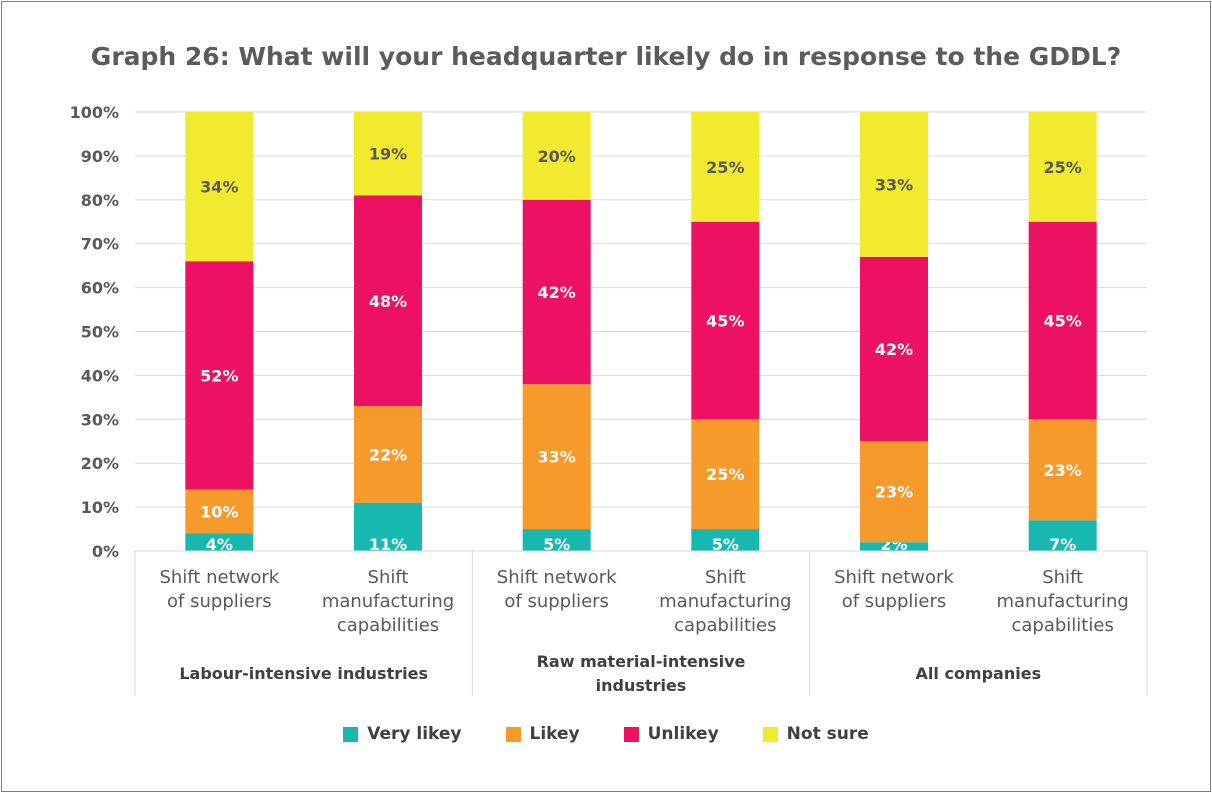  I want to click on legend-item: Likey, so click(542, 734).